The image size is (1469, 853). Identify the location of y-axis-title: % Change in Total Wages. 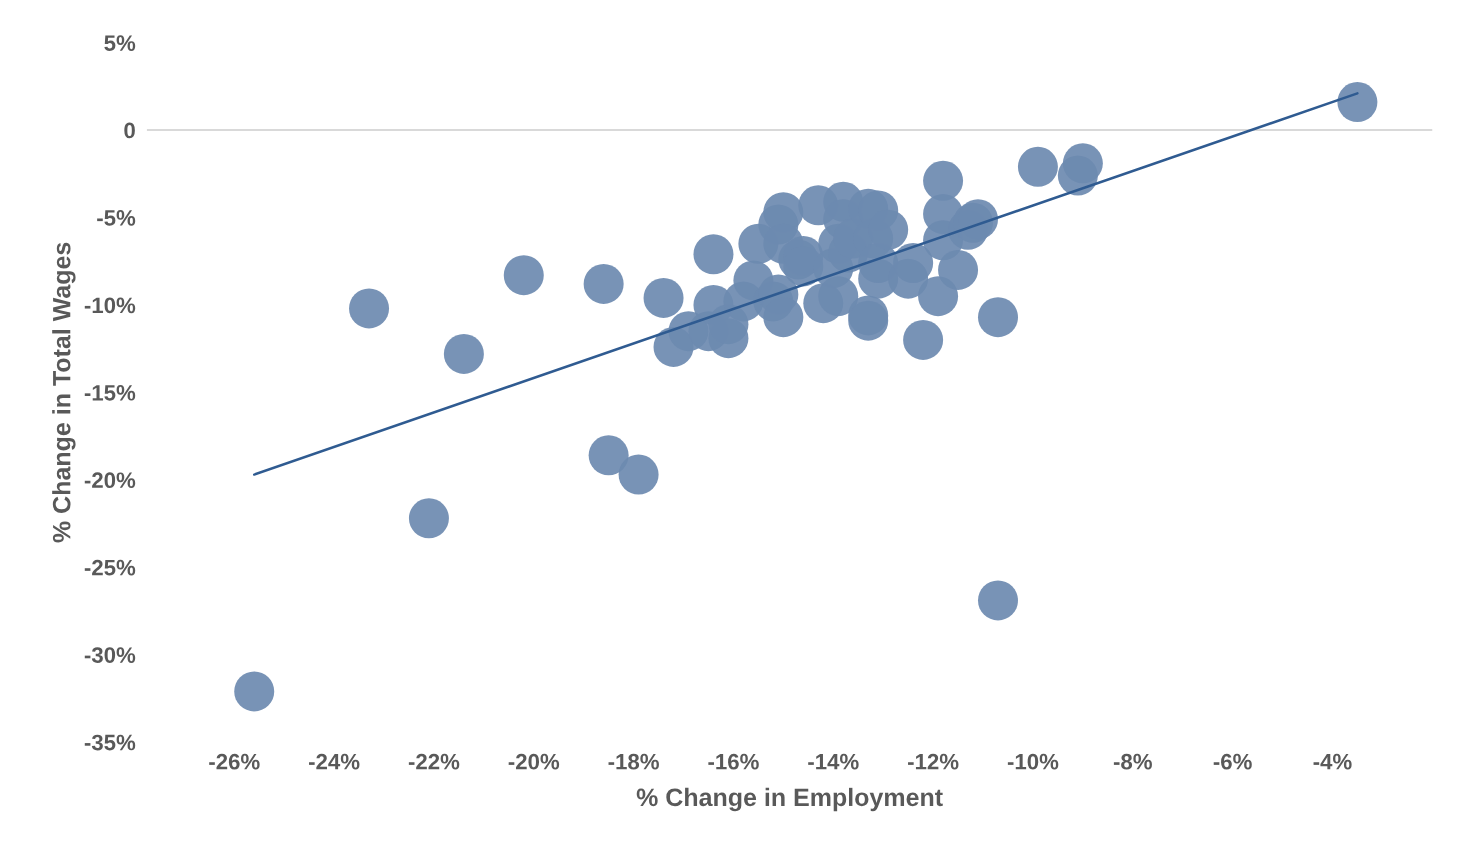
(64, 392).